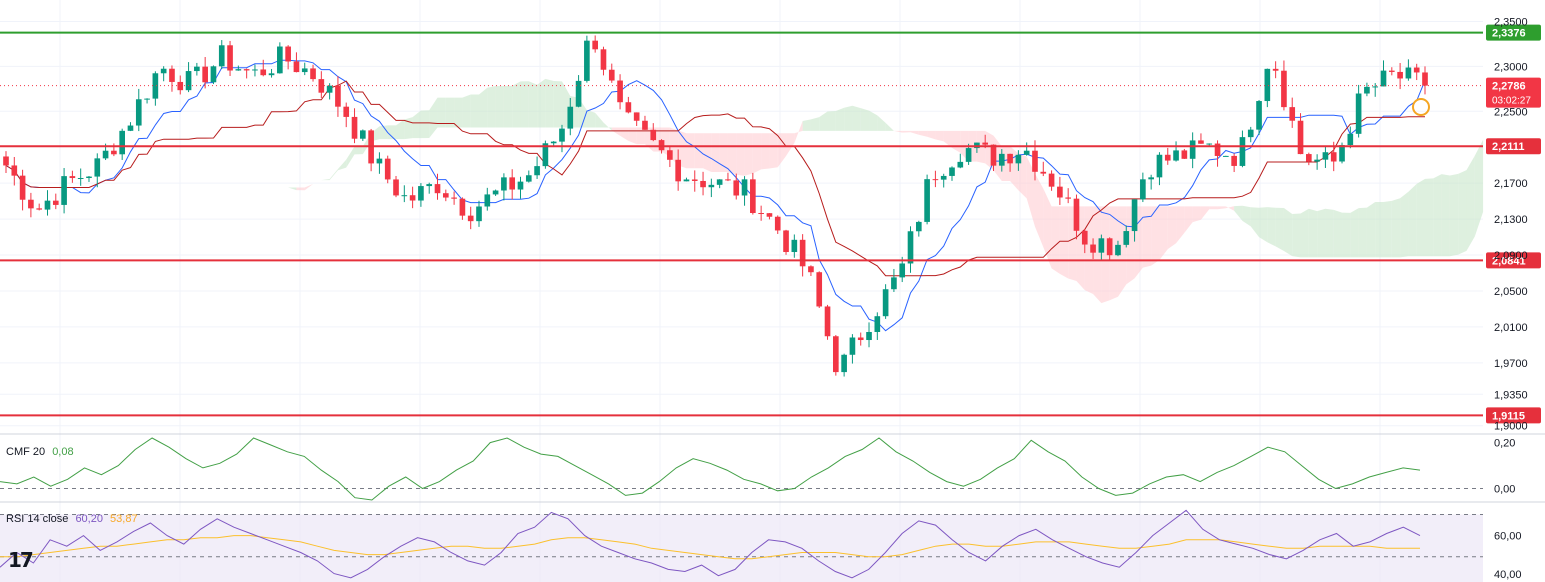 This screenshot has height=582, width=1545. Describe the element at coordinates (37, 519) in the screenshot. I see `rsi-title: RSI 14 close` at that location.